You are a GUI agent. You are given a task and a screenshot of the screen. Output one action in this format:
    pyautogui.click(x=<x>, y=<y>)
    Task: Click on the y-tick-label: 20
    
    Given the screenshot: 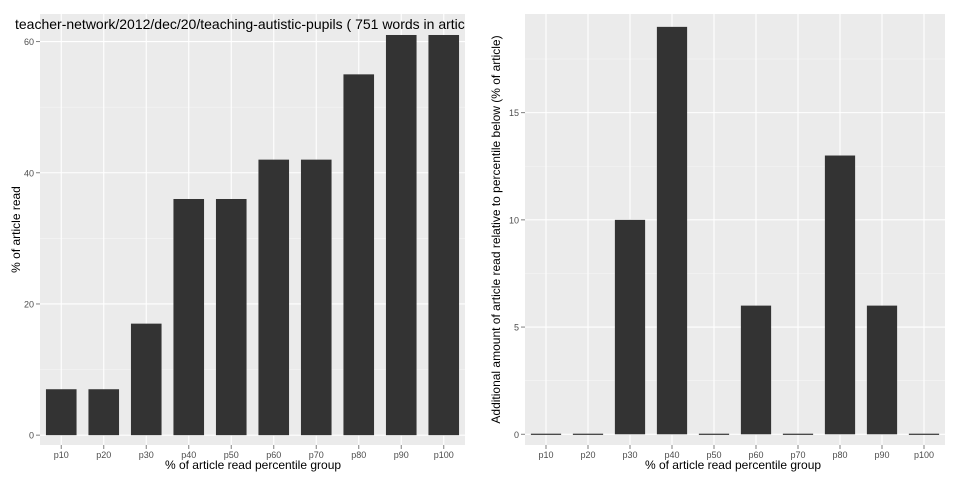 What is the action you would take?
    pyautogui.click(x=29, y=304)
    